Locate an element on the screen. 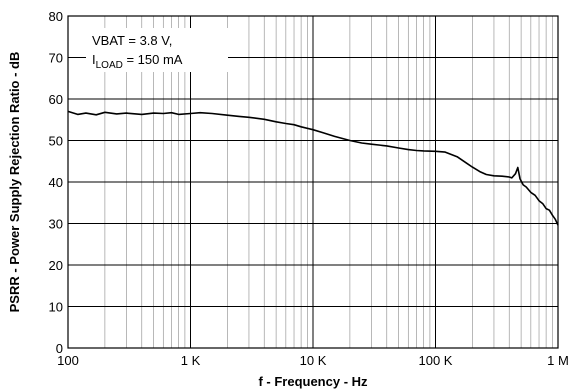  y-tick-label: 20 is located at coordinates (56, 265).